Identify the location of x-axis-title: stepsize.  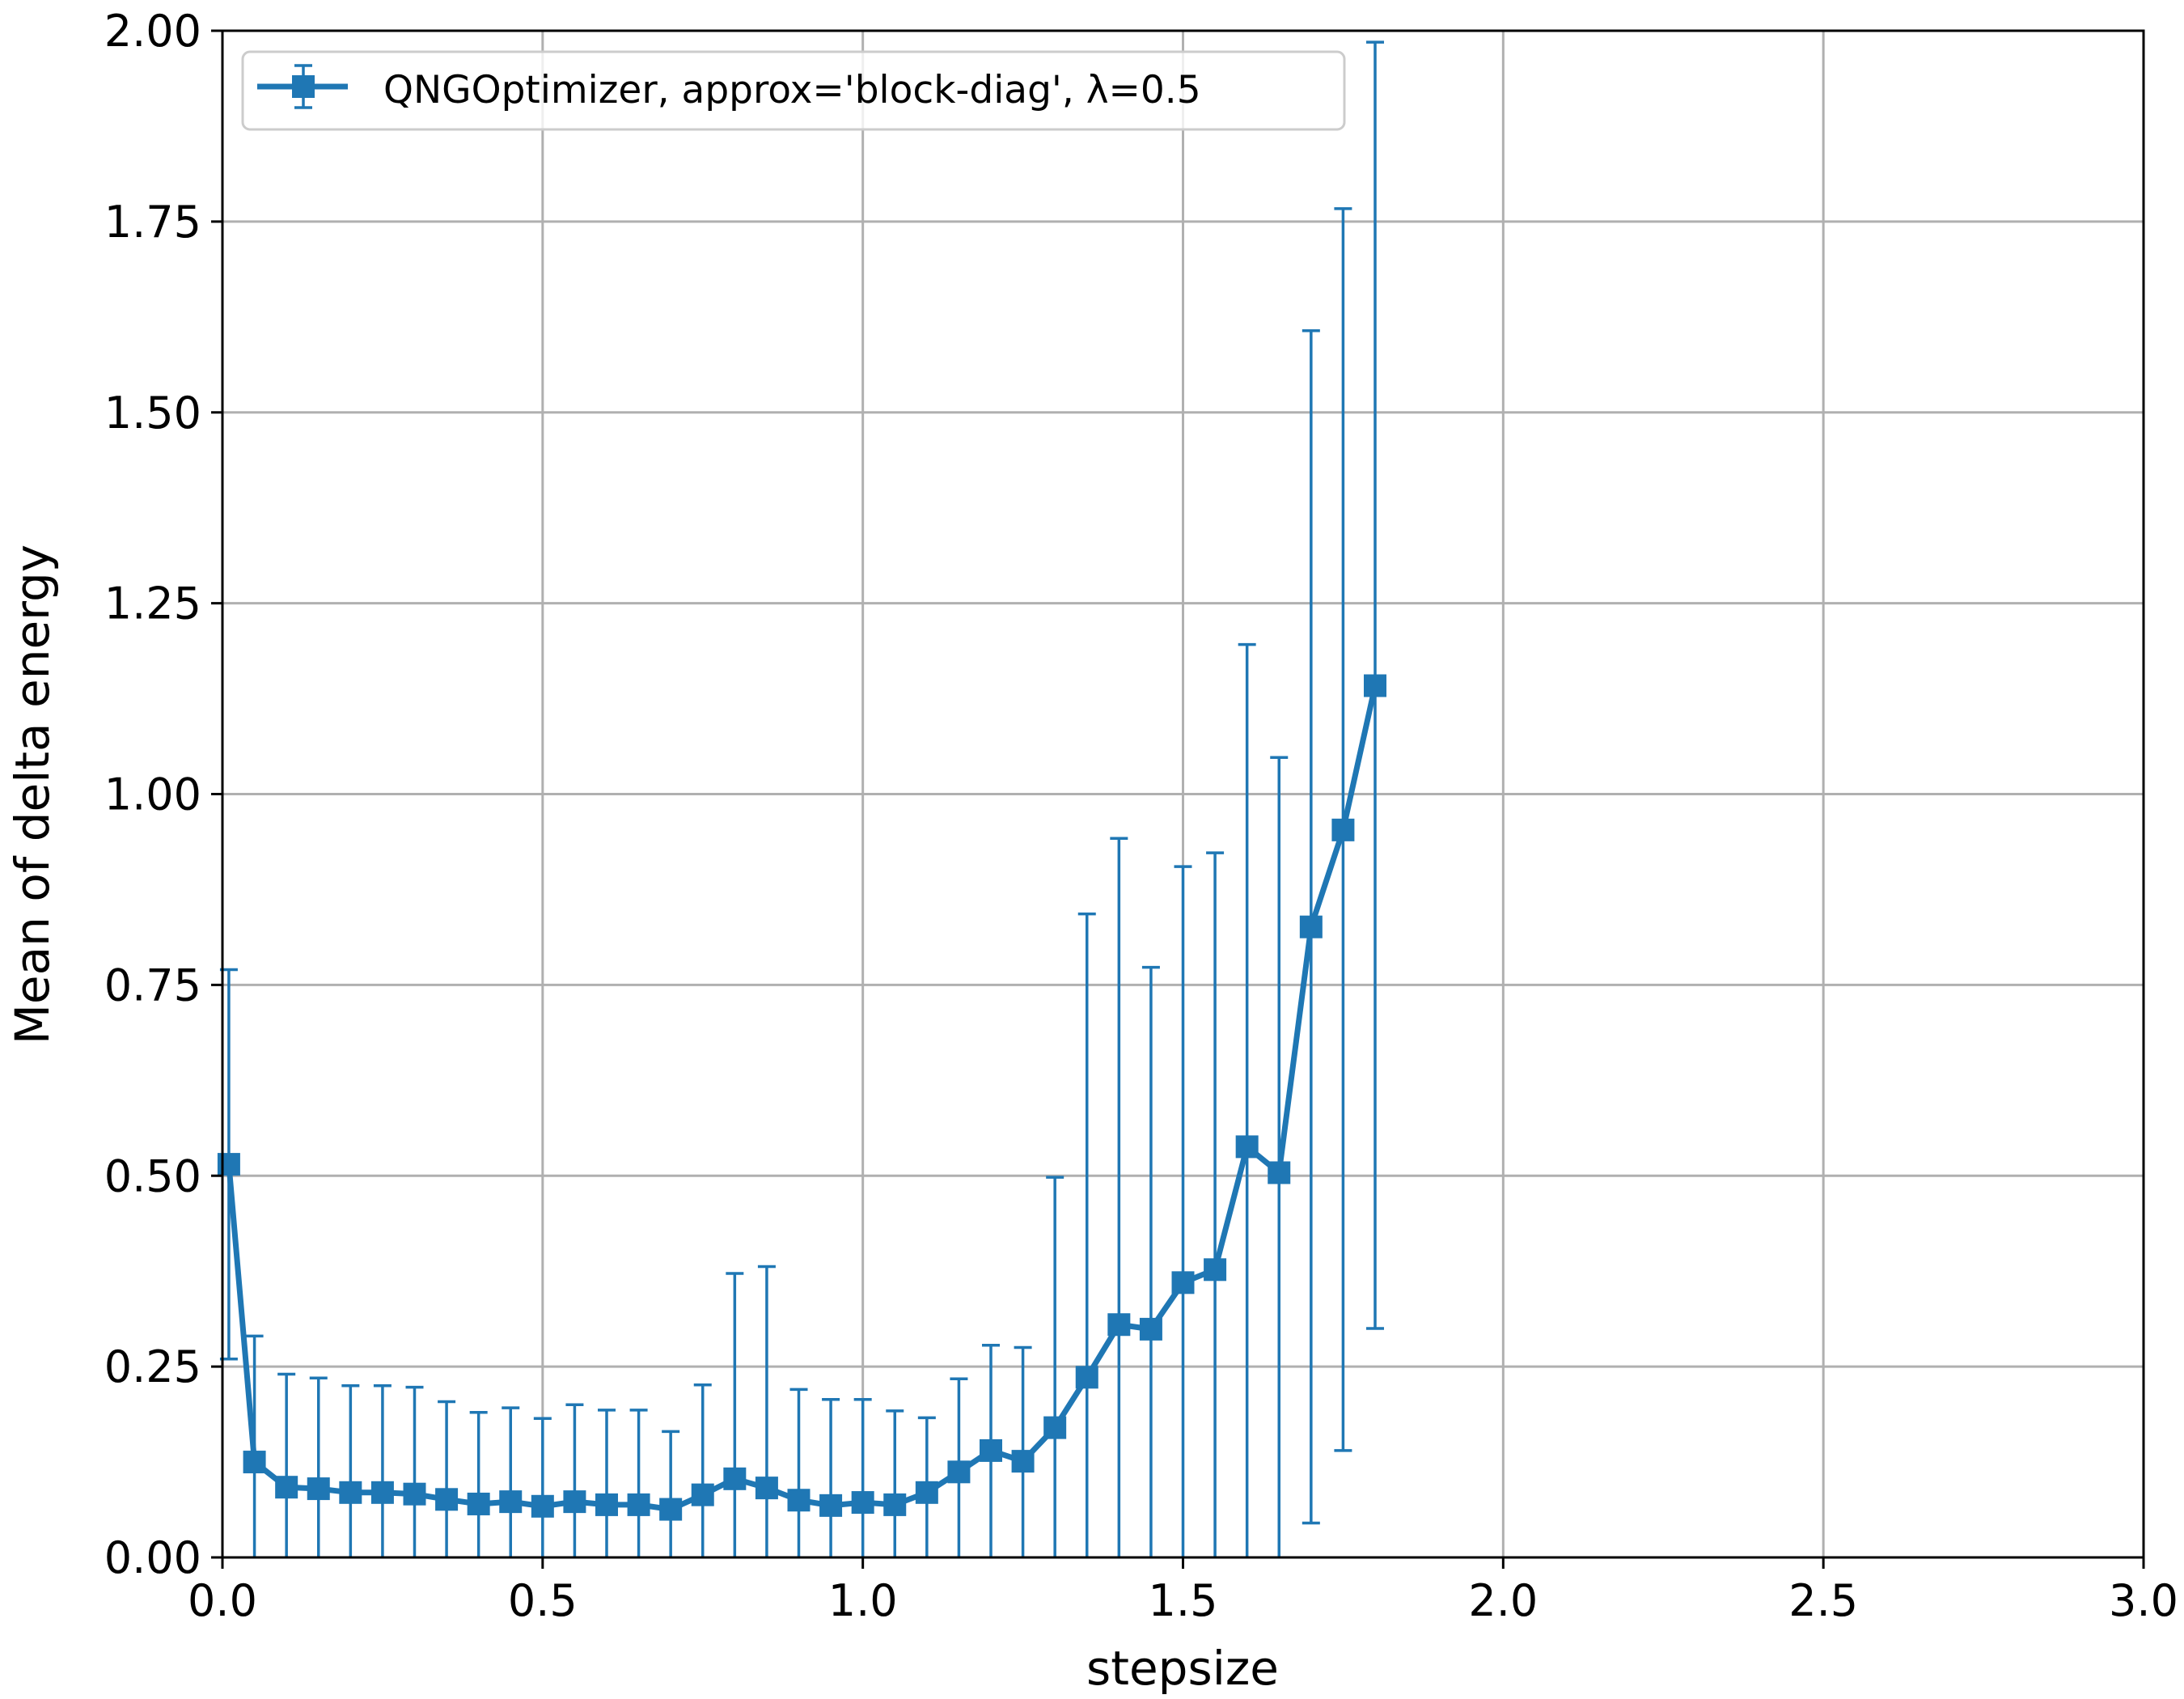
(1182, 1668).